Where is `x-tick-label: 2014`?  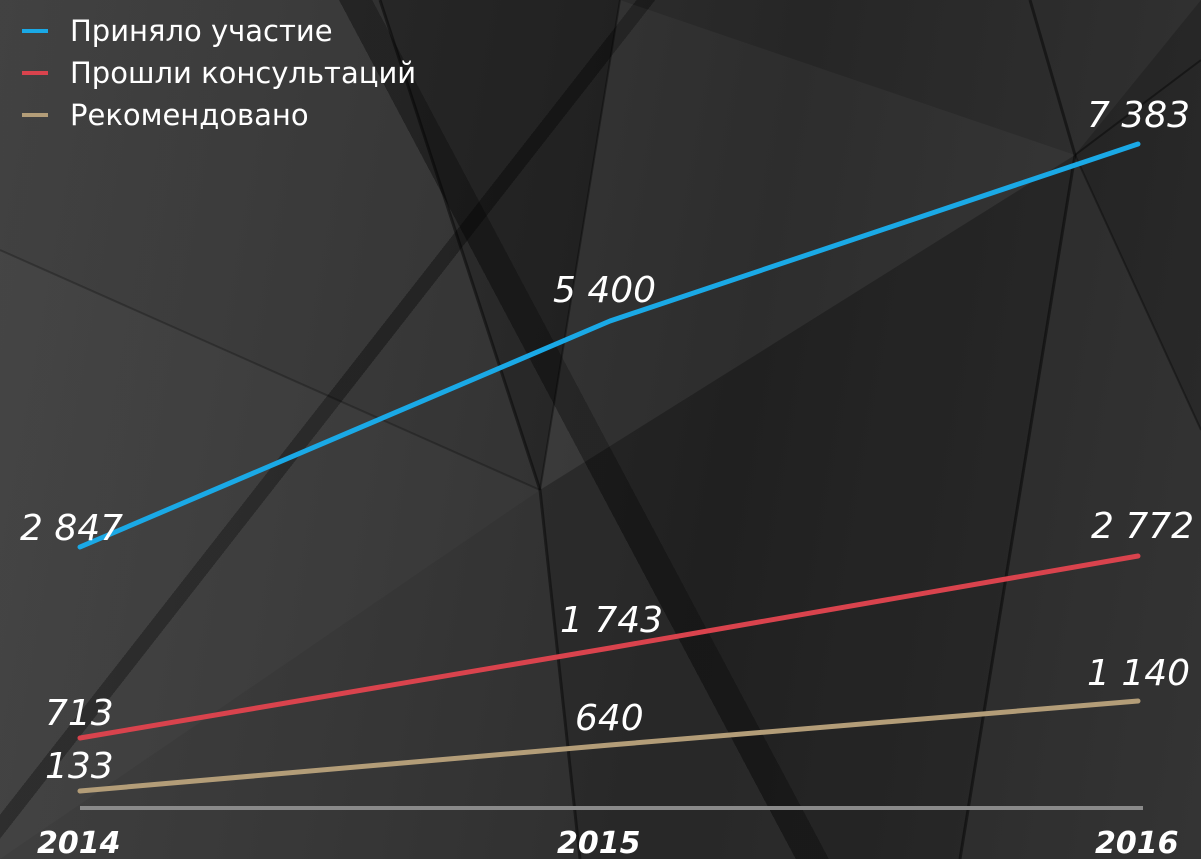 x-tick-label: 2014 is located at coordinates (79, 842).